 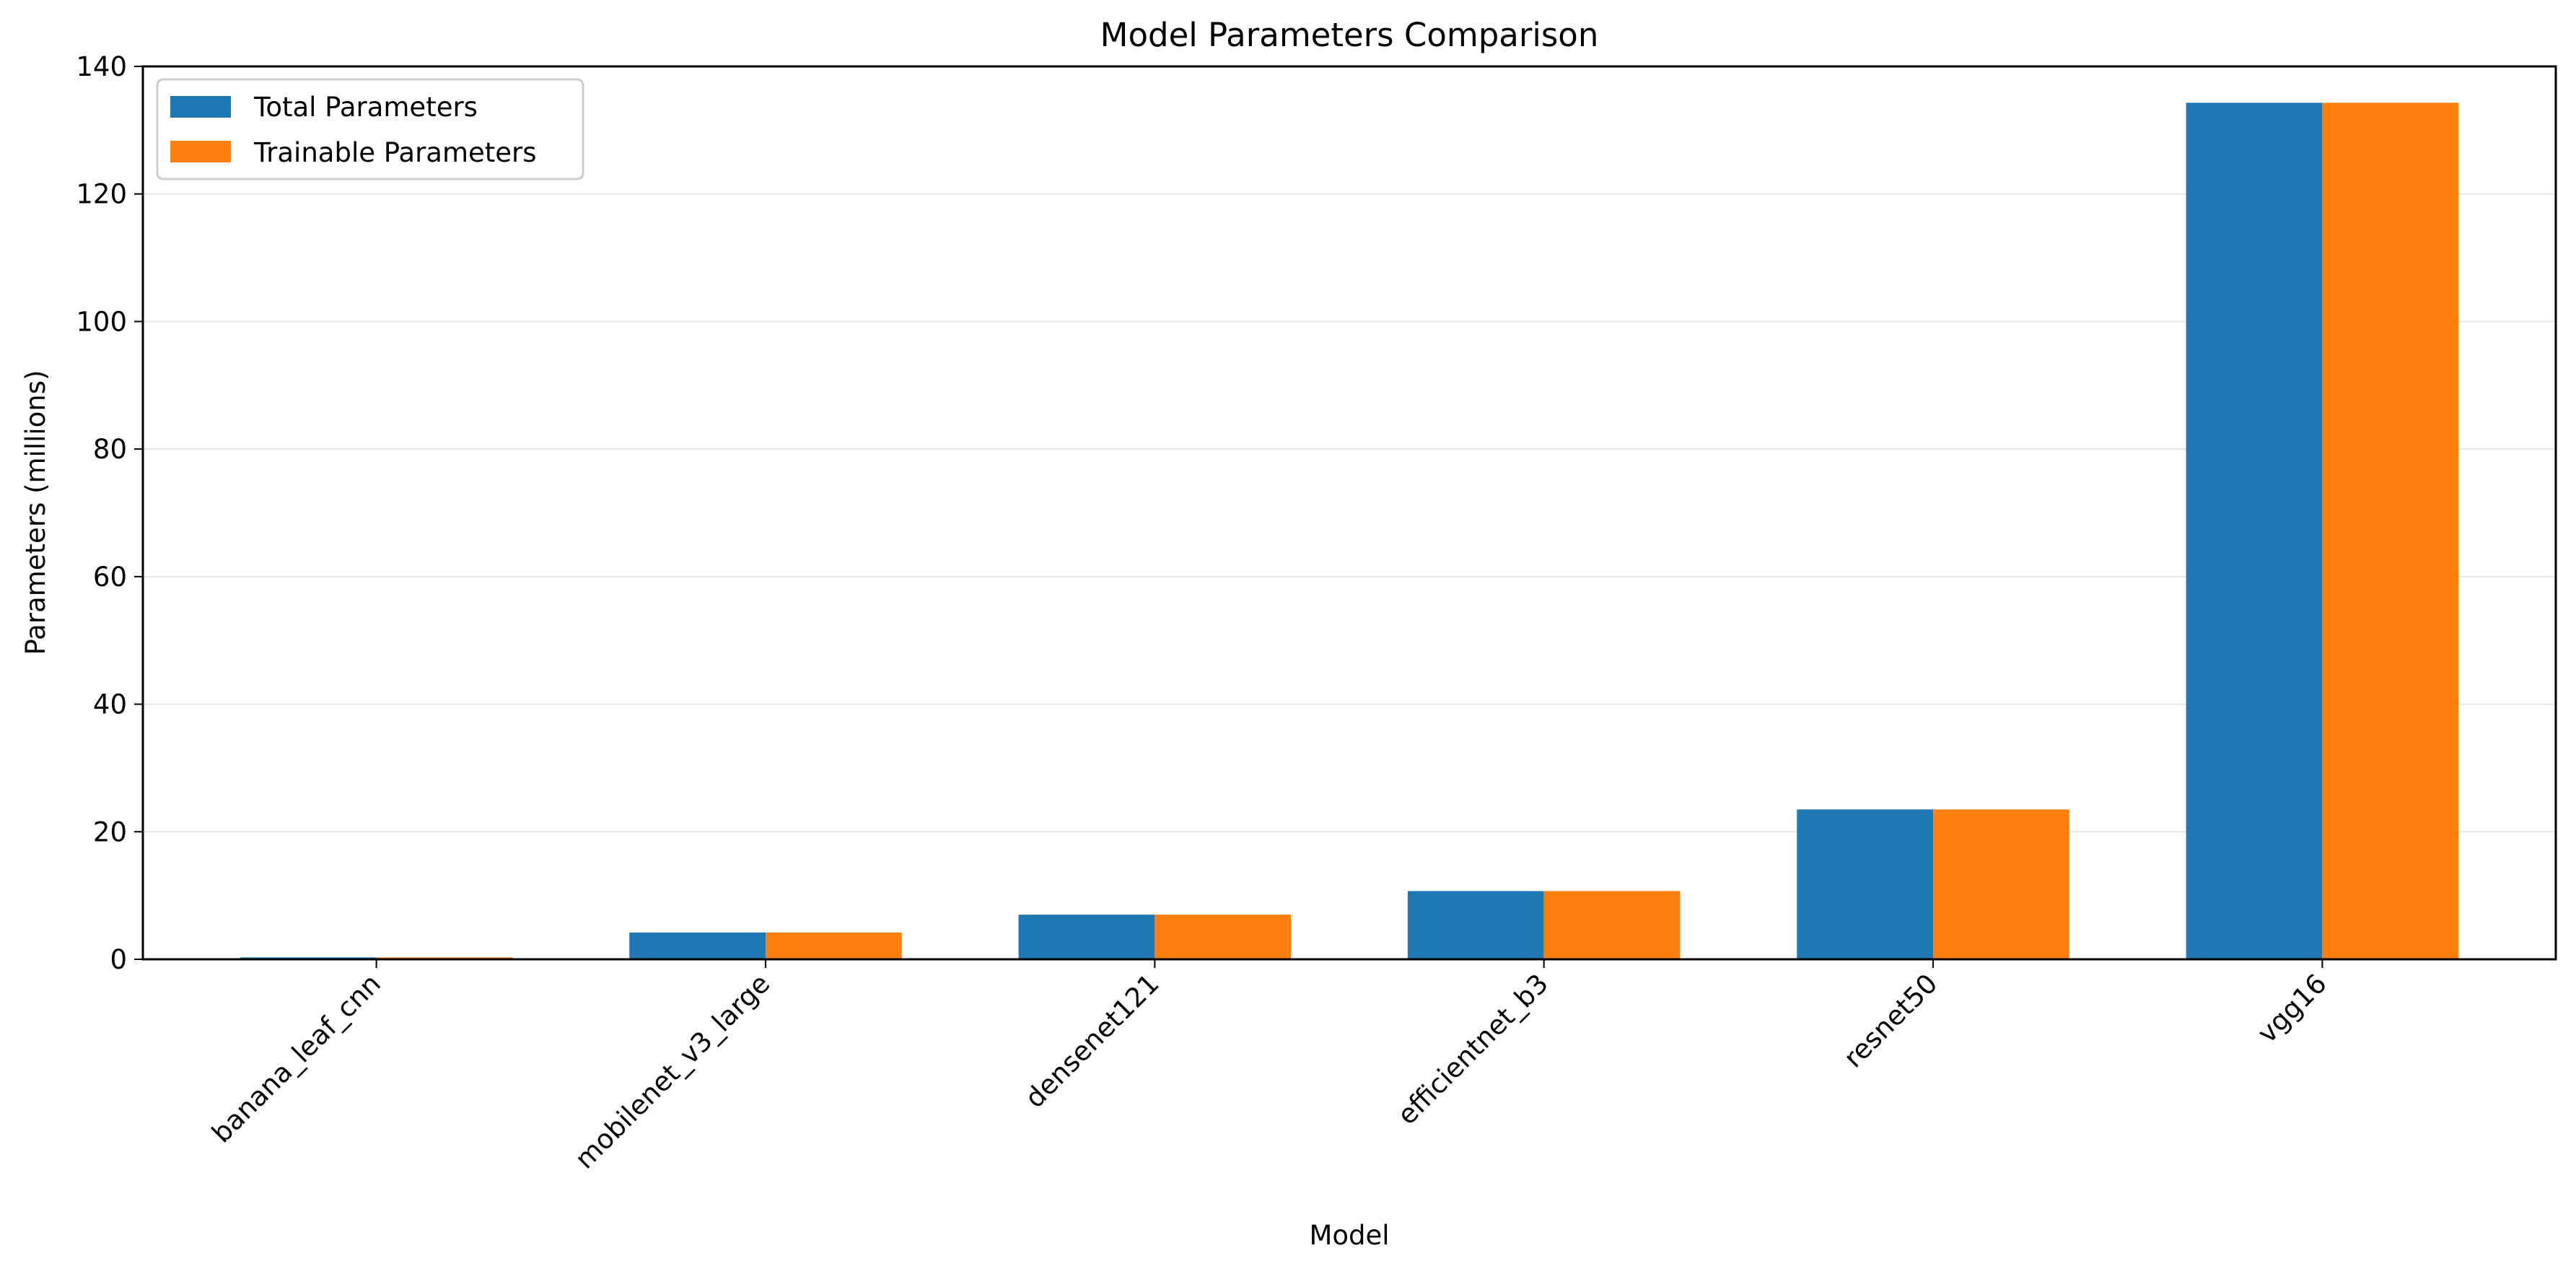 I want to click on bar-trainable-parameters-mobilenet-v3-large, so click(x=833, y=945).